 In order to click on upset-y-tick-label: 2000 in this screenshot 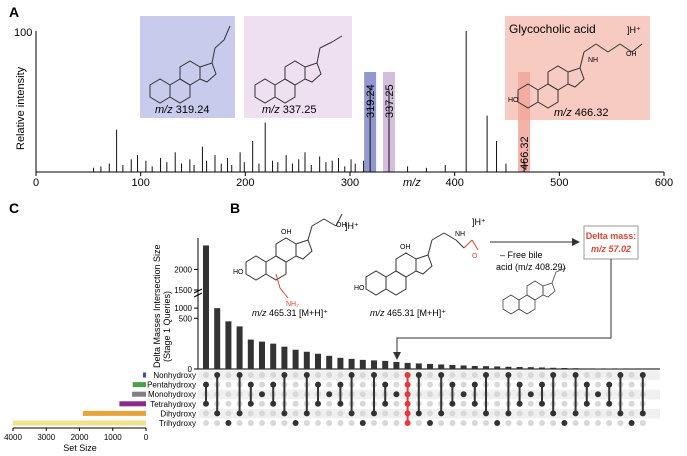, I will do `click(183, 269)`.